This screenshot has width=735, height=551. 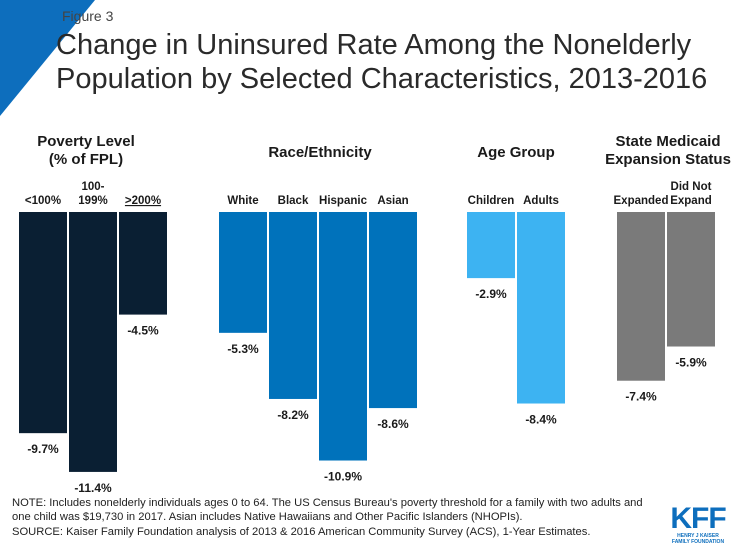 What do you see at coordinates (541, 420) in the screenshot?
I see `value-label-3-2: -8.4%` at bounding box center [541, 420].